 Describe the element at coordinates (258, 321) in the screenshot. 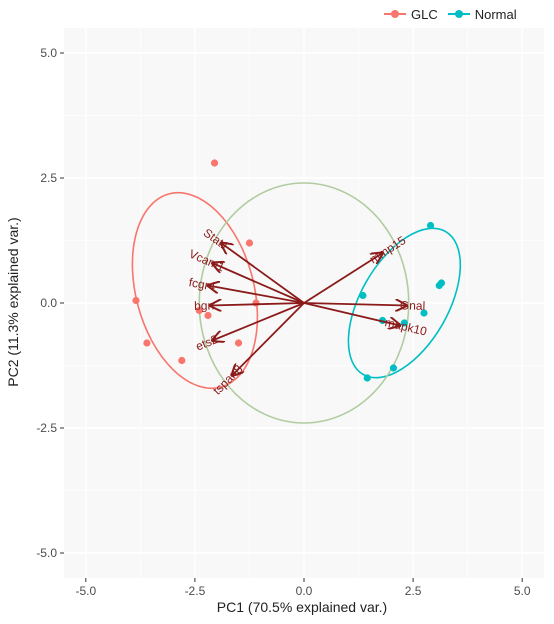

I see `loading-arrow-ets2` at that location.